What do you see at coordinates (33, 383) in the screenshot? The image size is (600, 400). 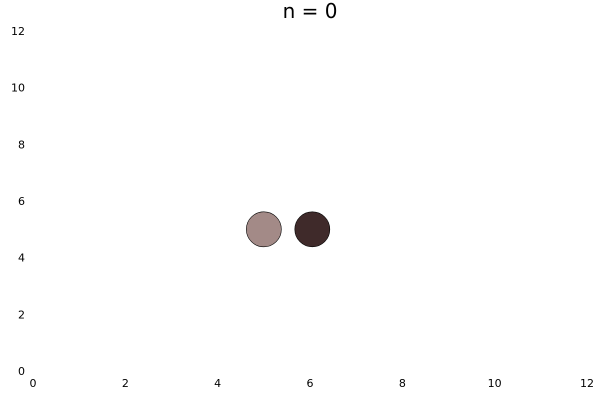 I see `x-tick-label: 0` at bounding box center [33, 383].